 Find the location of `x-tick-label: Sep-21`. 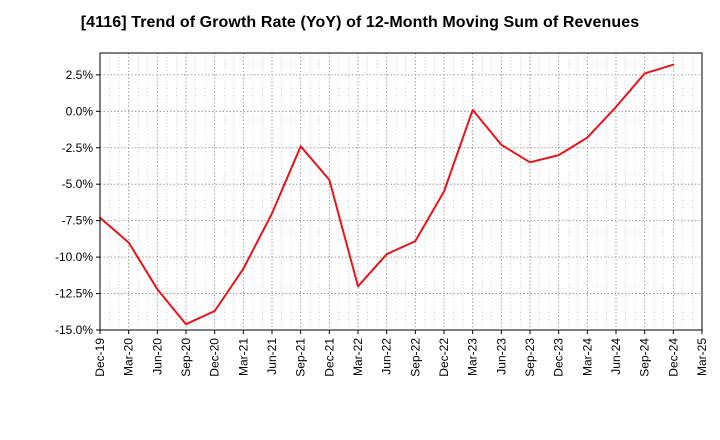

x-tick-label: Sep-21 is located at coordinates (301, 357).